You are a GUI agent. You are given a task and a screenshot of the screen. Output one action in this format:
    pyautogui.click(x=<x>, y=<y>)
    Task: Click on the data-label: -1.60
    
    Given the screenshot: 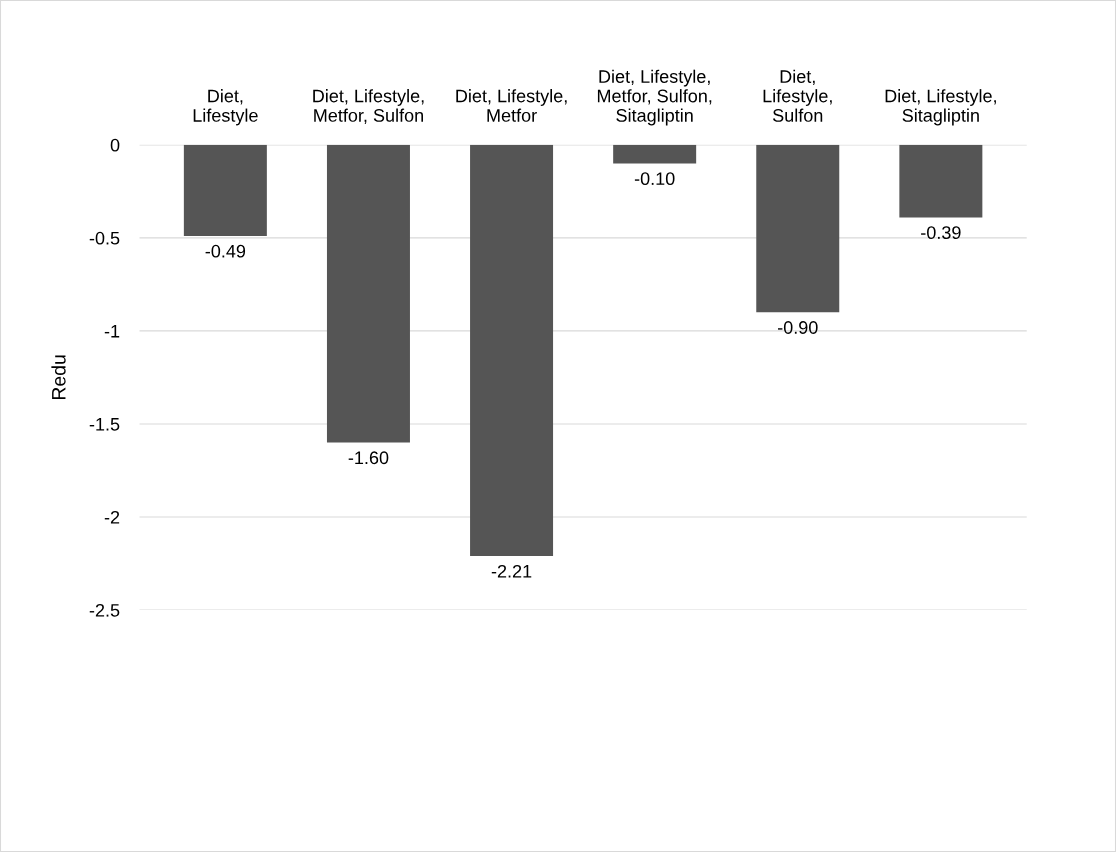 What is the action you would take?
    pyautogui.click(x=368, y=458)
    